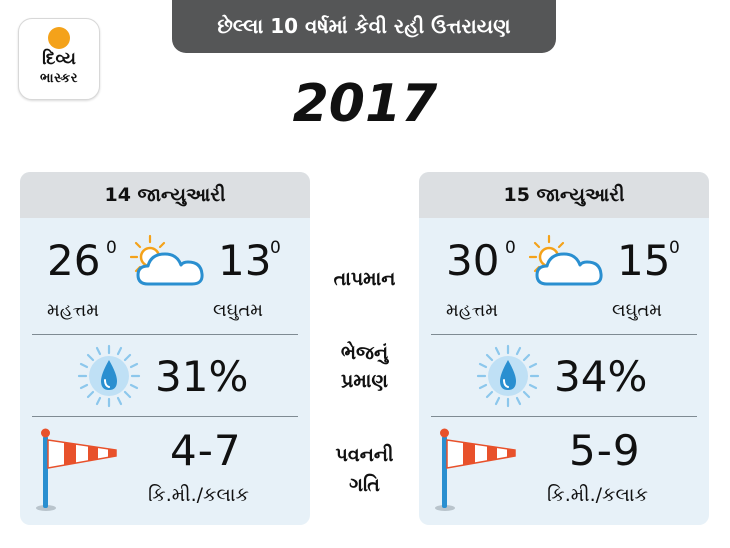 This screenshot has width=730, height=548. Describe the element at coordinates (59, 38) in the screenshot. I see `sun-logo-icon` at that location.